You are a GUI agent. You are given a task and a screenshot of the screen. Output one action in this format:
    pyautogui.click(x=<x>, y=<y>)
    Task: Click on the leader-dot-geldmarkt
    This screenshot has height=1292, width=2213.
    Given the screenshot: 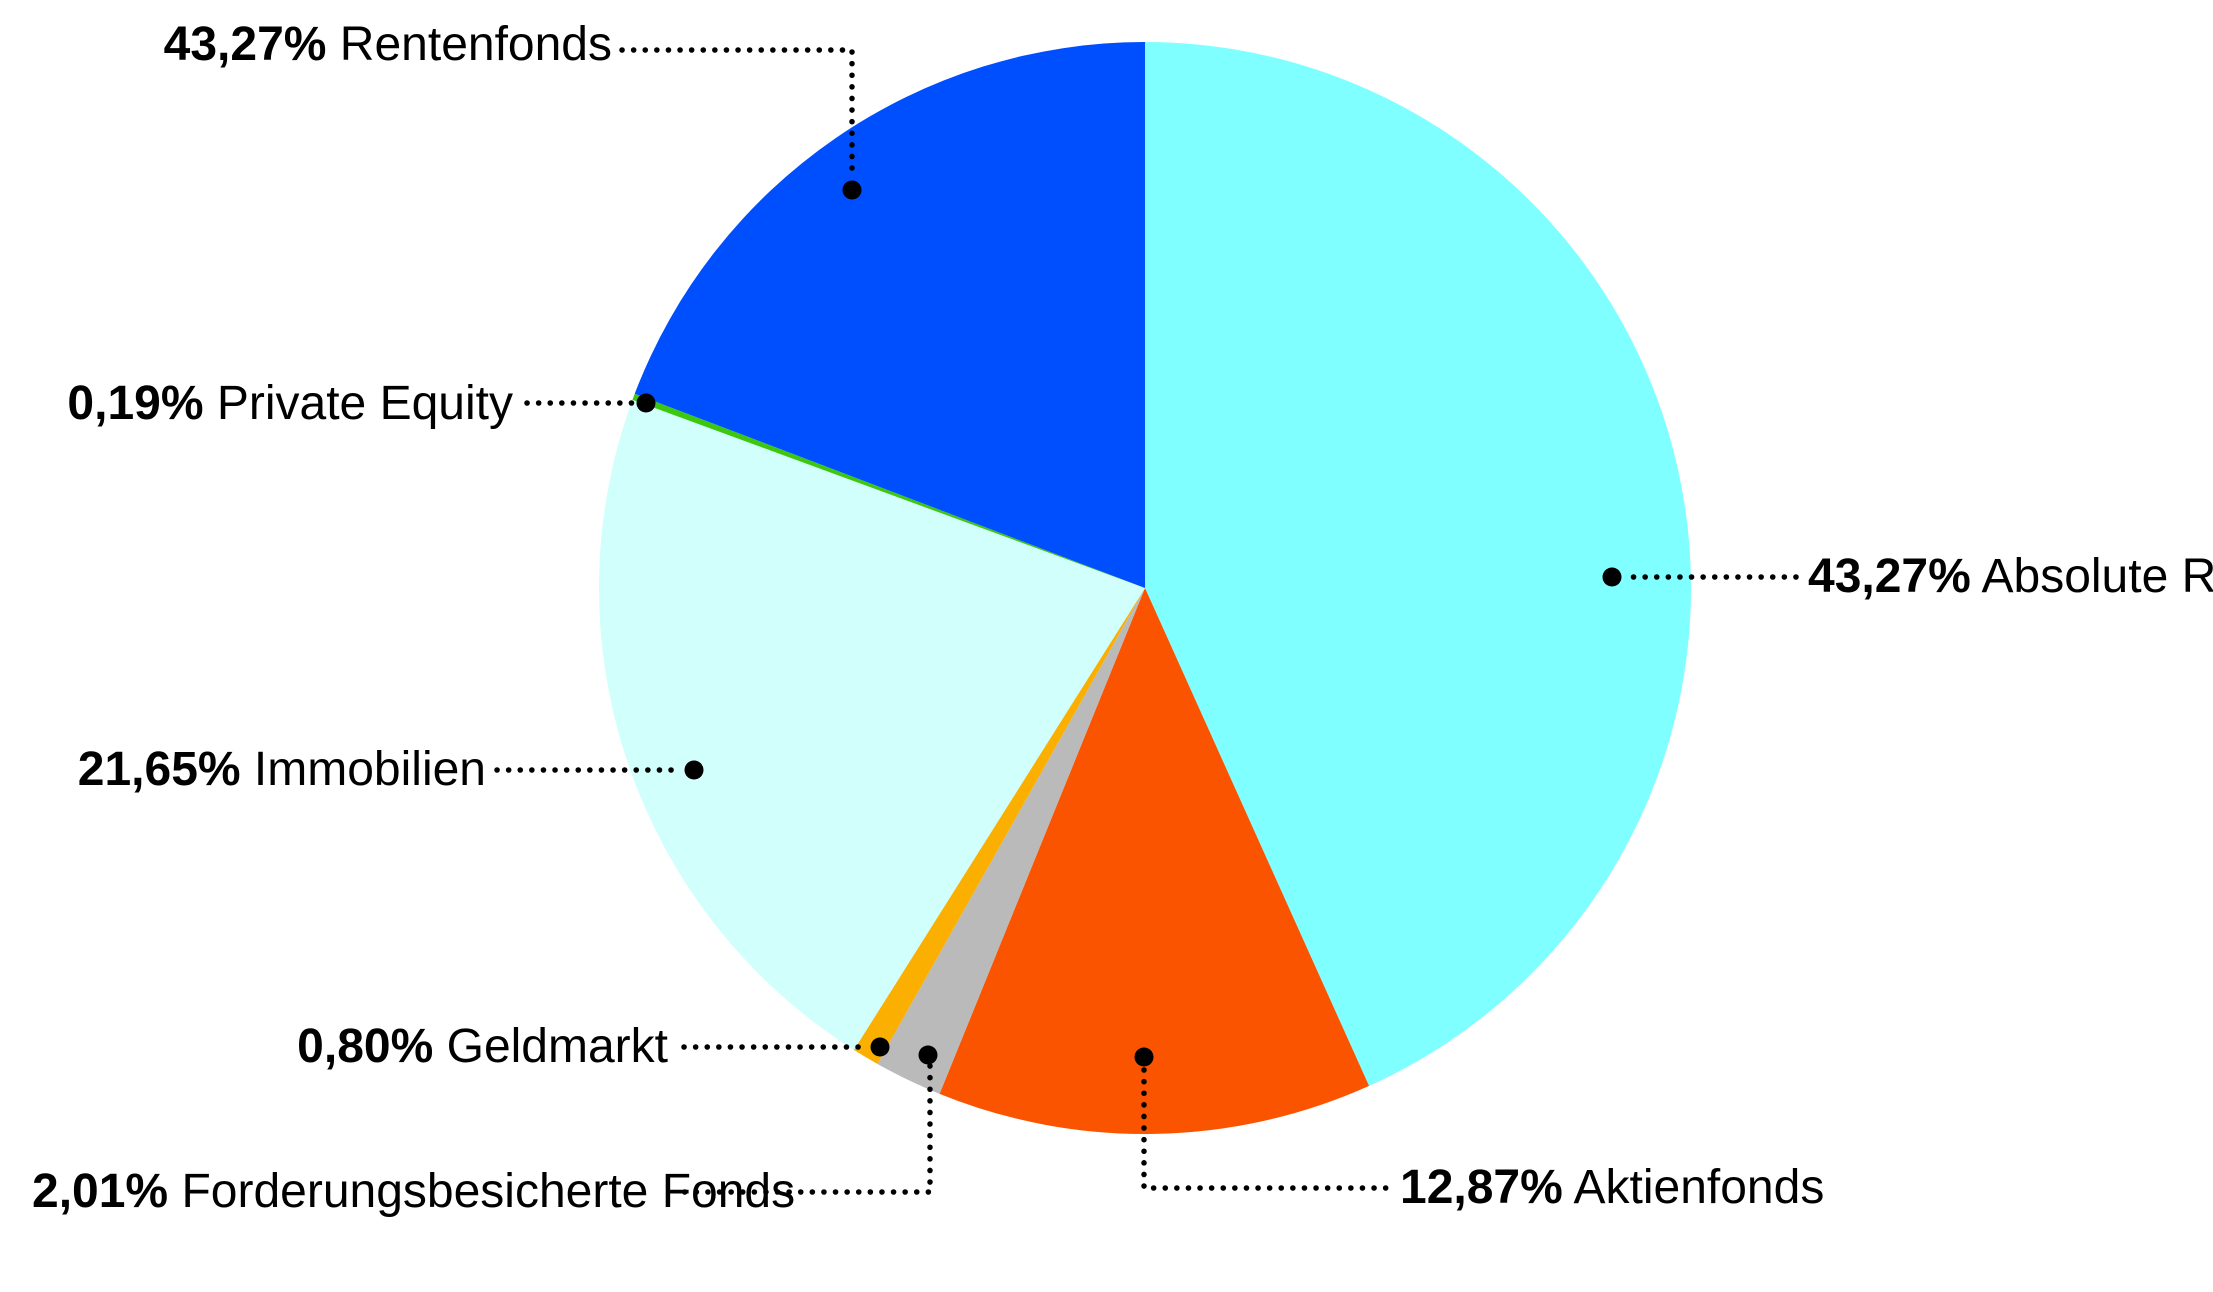 What is the action you would take?
    pyautogui.click(x=880, y=1047)
    